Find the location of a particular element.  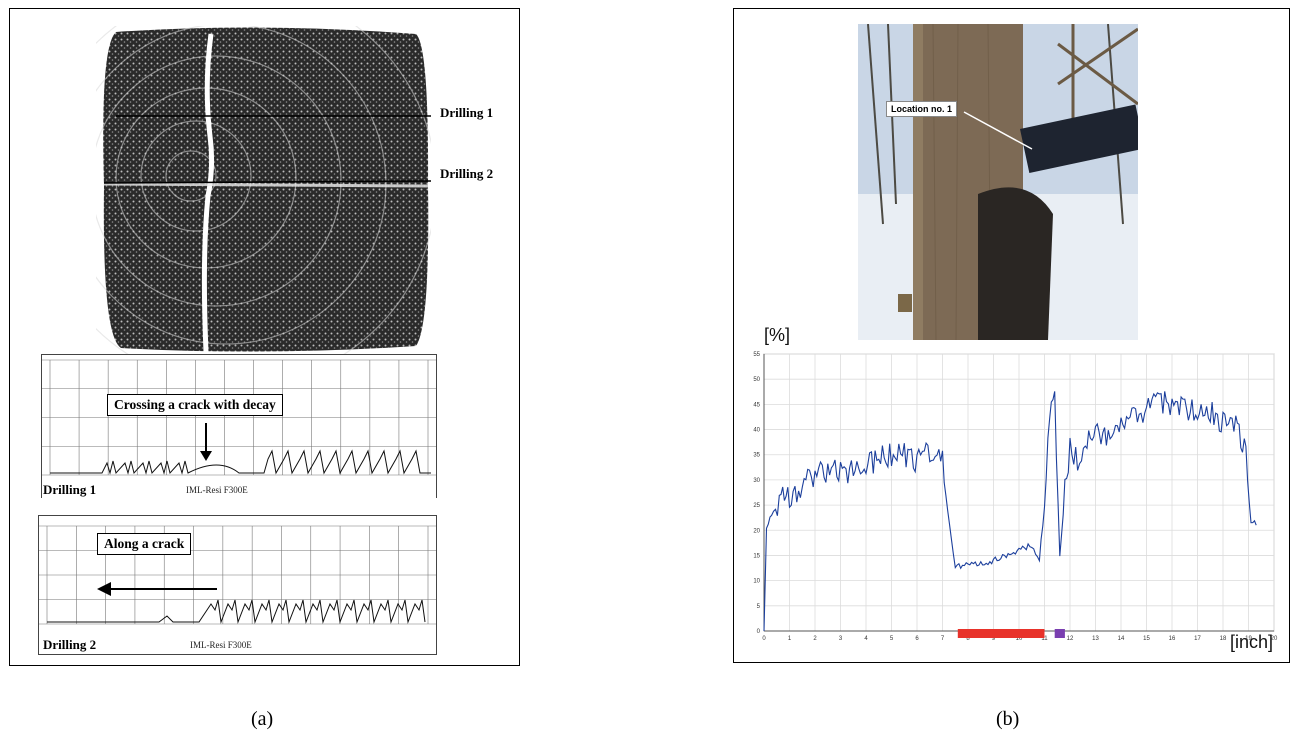

y-tick-label: 25 is located at coordinates (756, 506).